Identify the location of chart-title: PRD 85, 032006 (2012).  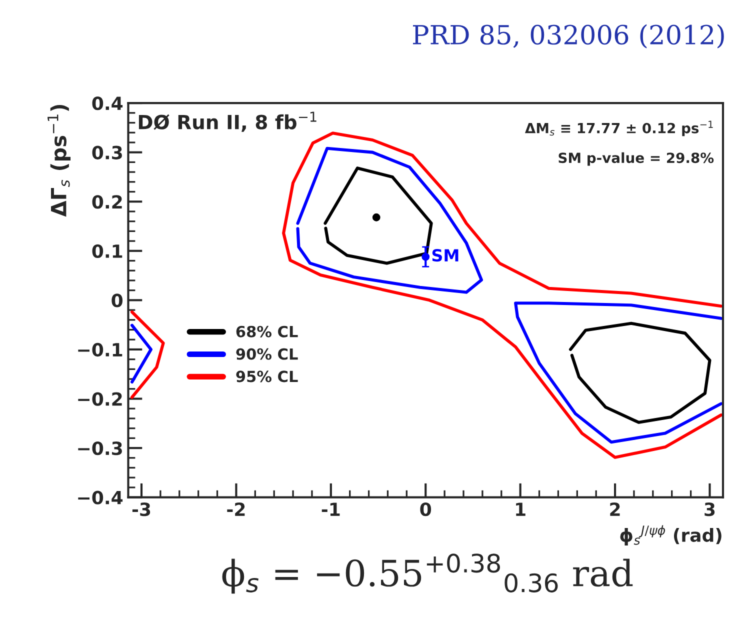
(568, 36).